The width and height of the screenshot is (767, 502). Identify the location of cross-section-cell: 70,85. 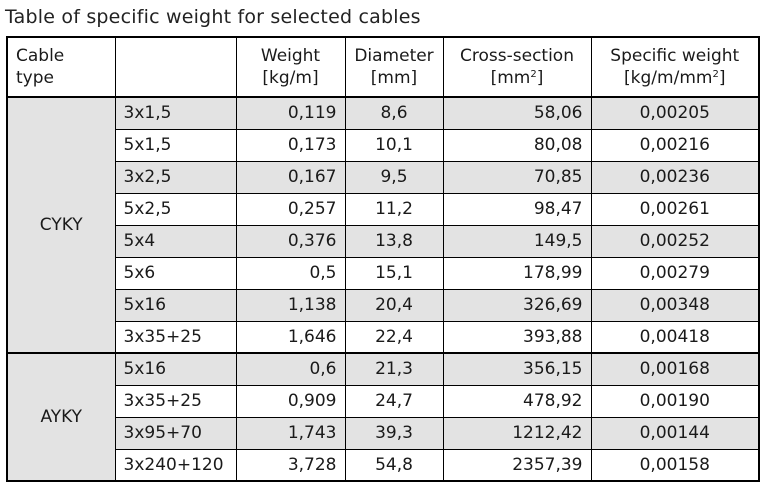
(517, 177).